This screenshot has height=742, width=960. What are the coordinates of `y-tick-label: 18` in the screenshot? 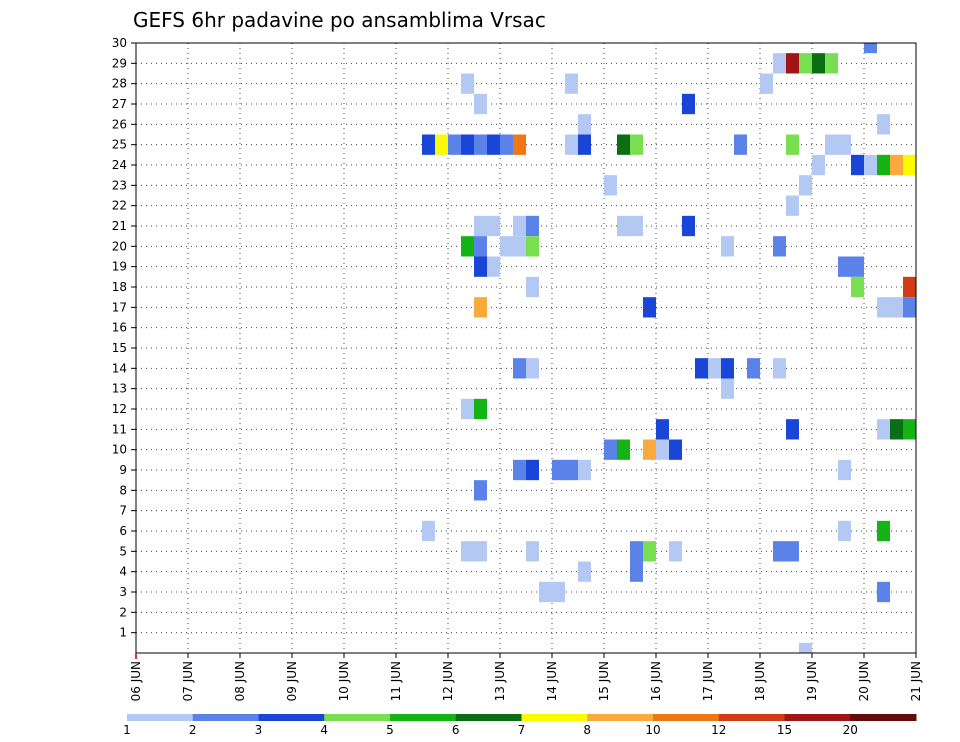 It's located at (119, 287).